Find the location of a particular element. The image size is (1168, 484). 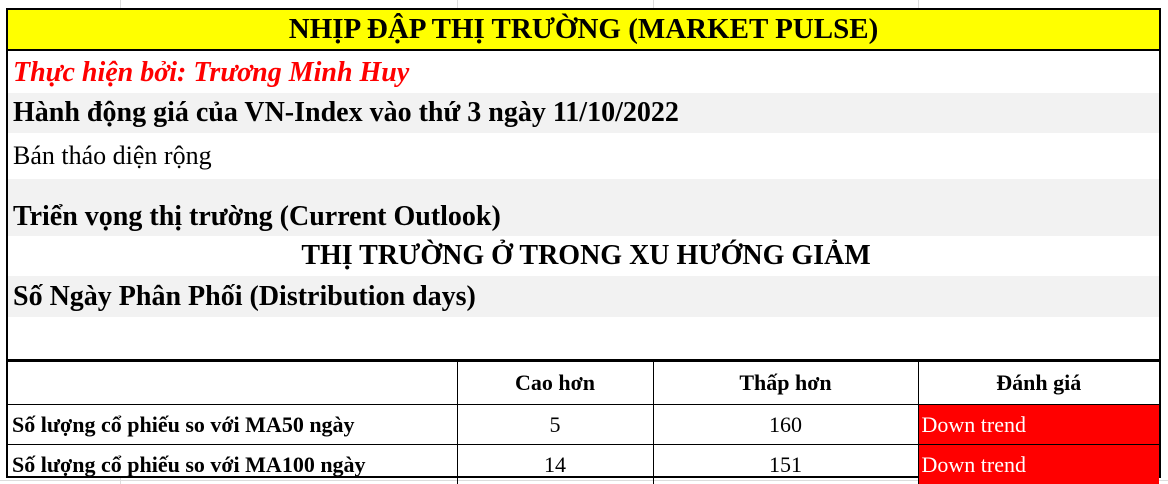

below-count: 160 is located at coordinates (785, 424).